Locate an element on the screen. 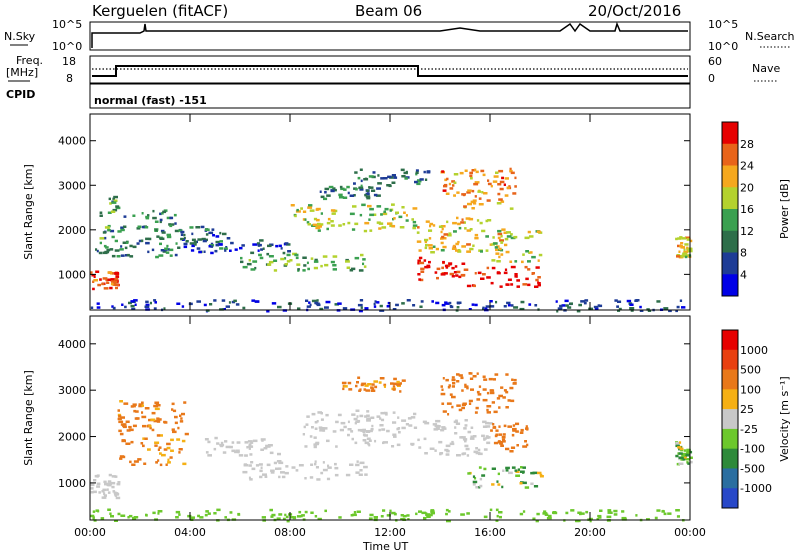 The image size is (800, 558). nave-tick-top: 60 is located at coordinates (715, 61).